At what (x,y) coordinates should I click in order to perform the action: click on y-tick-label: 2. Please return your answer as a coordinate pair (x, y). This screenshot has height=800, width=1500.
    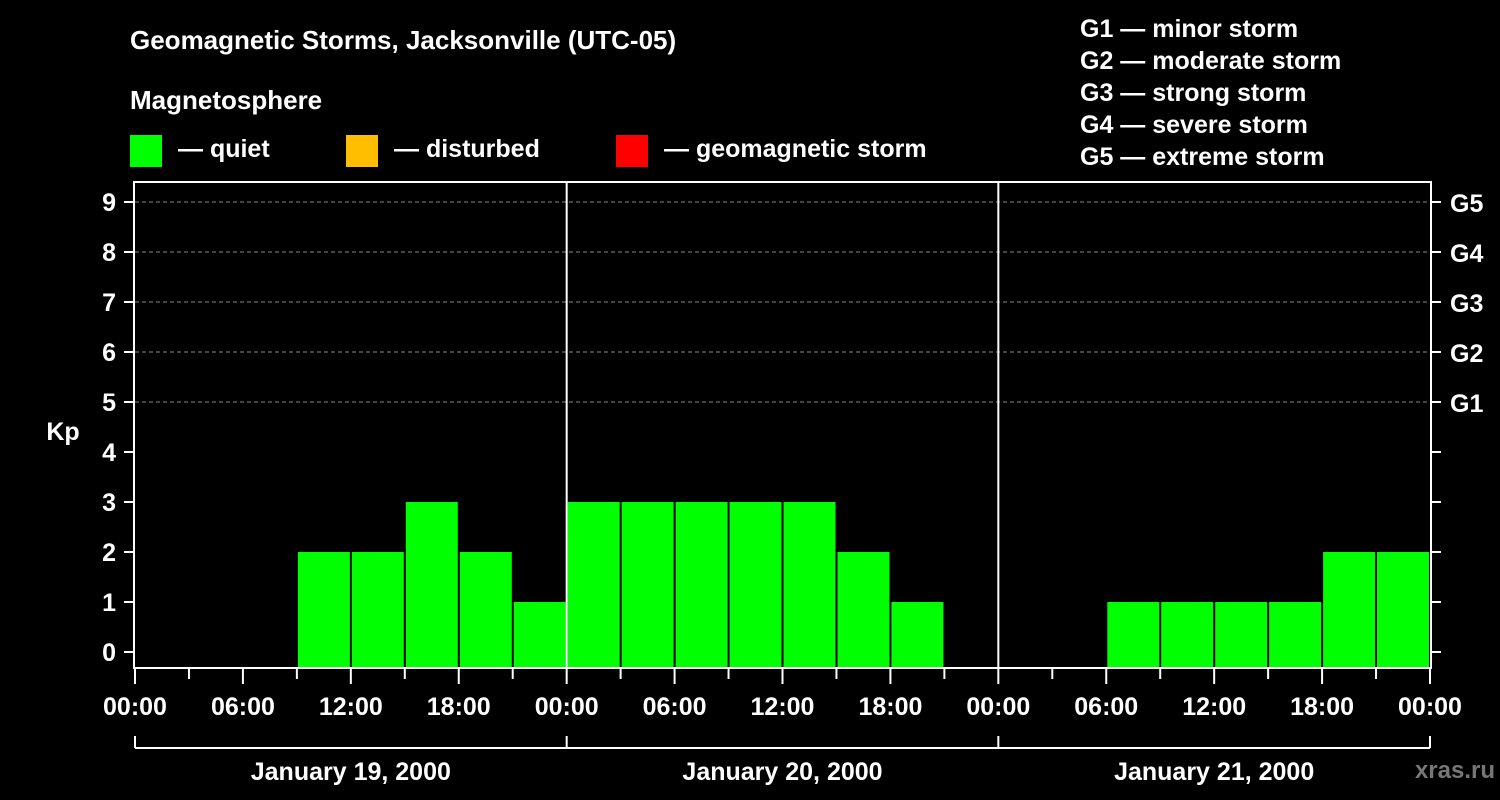
    Looking at the image, I should click on (109, 553).